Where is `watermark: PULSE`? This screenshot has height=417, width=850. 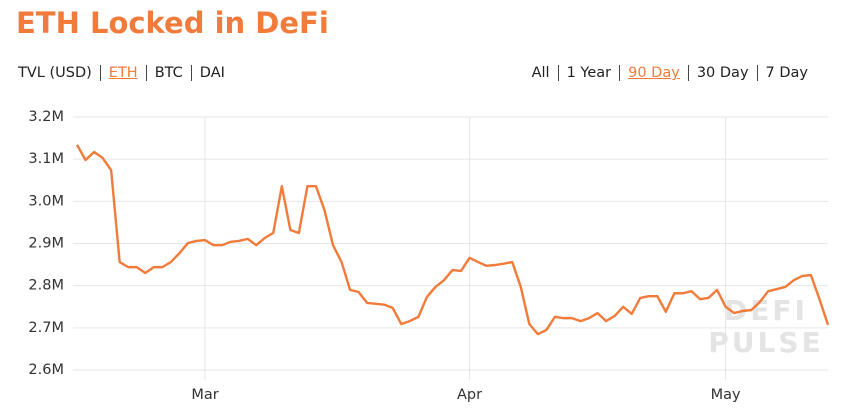
watermark: PULSE is located at coordinates (765, 342).